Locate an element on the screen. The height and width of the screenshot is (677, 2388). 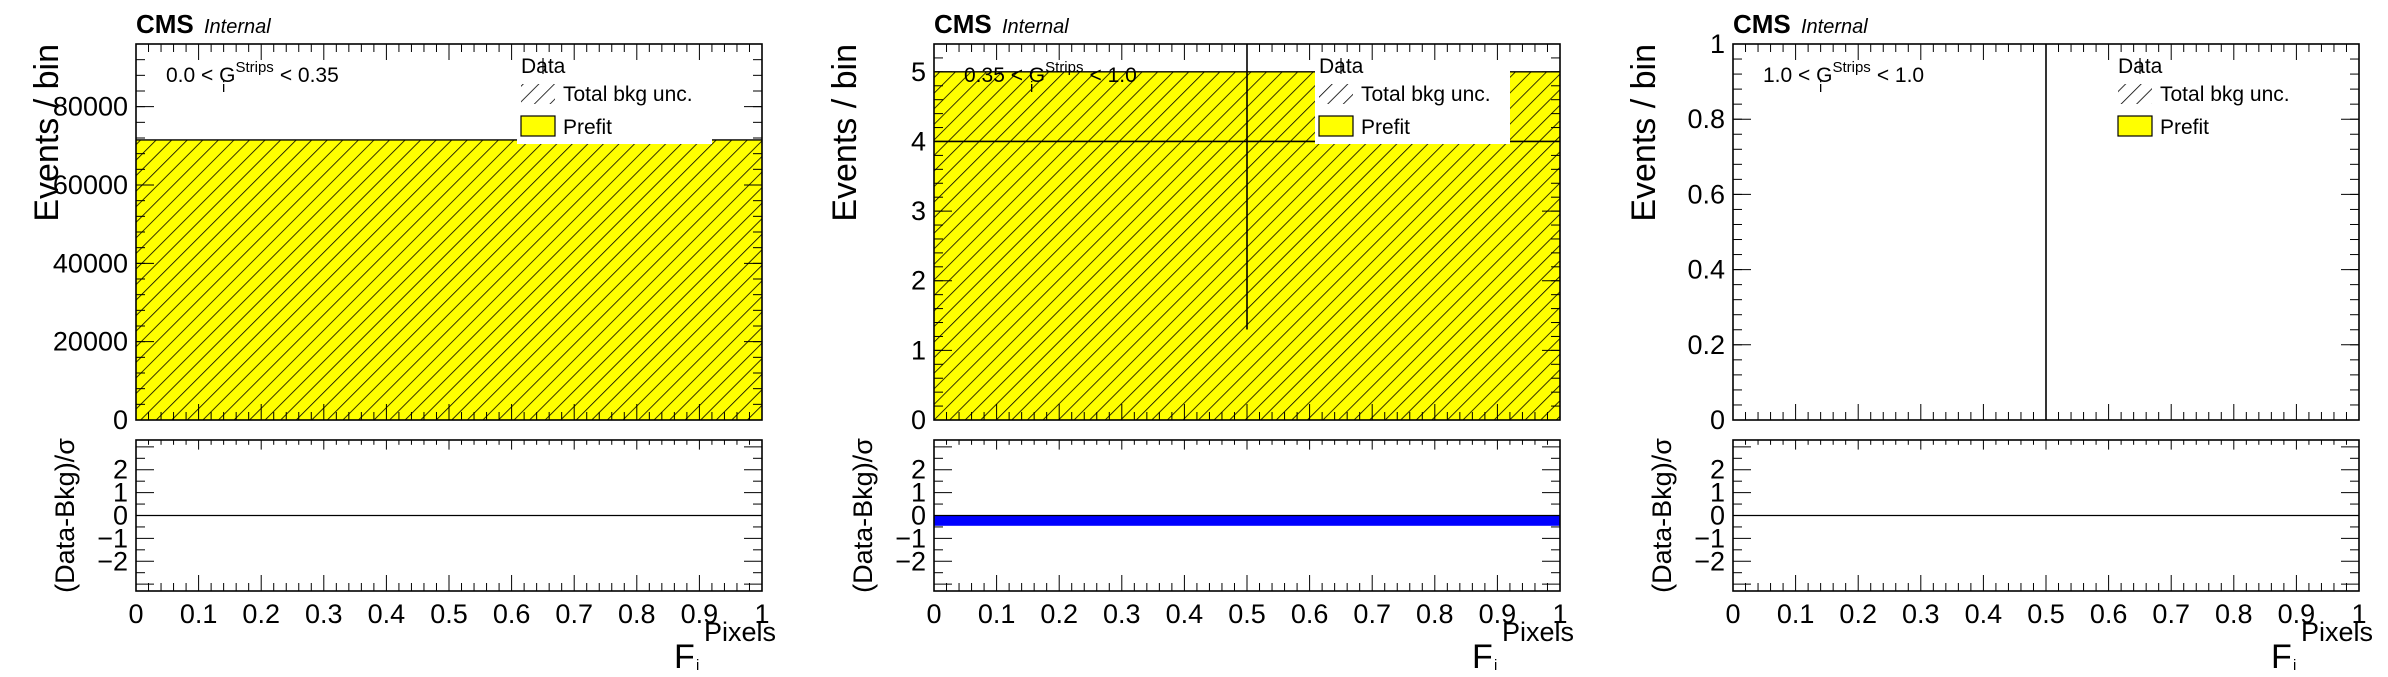
x-tick-label: 0.9 is located at coordinates (700, 614).